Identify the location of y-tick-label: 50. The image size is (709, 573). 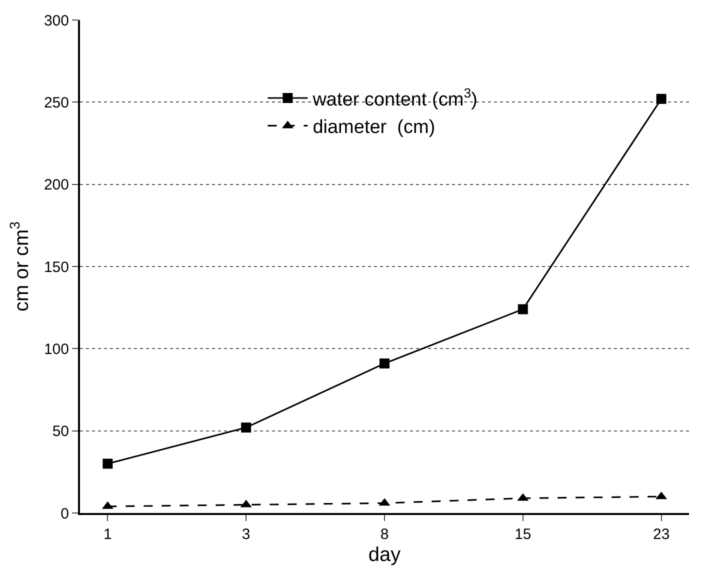
(60, 431).